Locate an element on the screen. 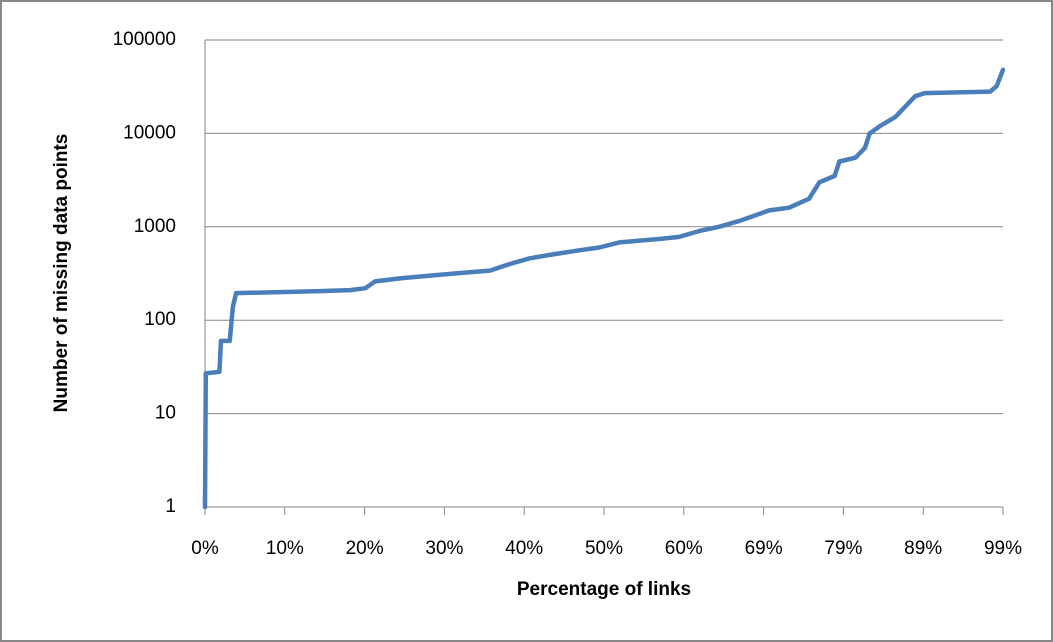 Image resolution: width=1053 pixels, height=642 pixels. y-tick-label: 1000 is located at coordinates (155, 226).